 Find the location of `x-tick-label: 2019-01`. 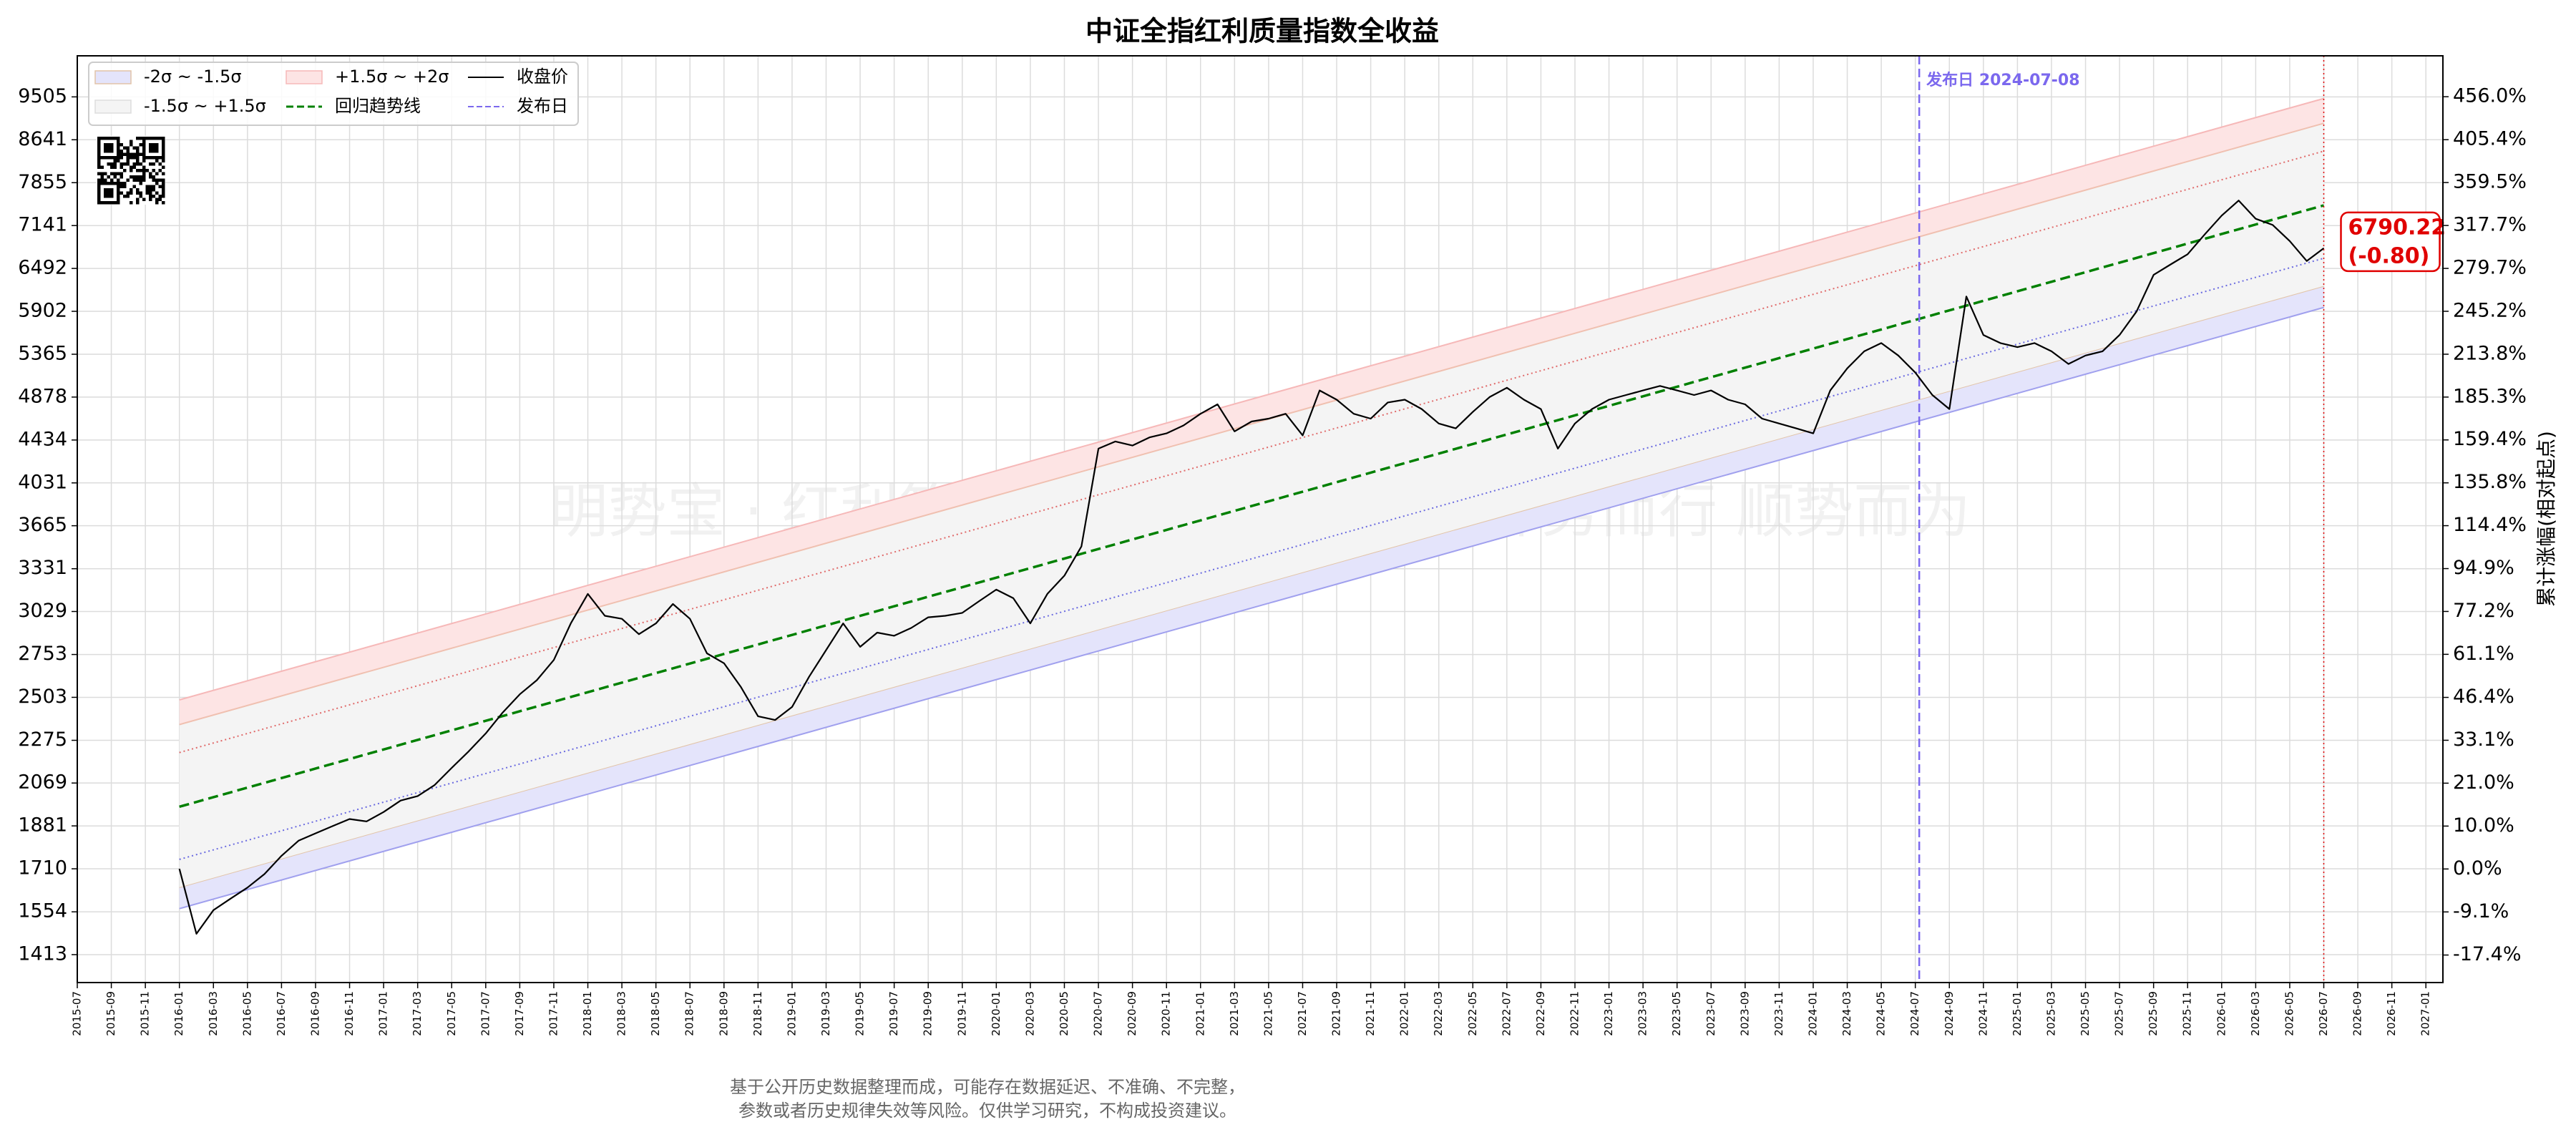

x-tick-label: 2019-01 is located at coordinates (791, 1013).